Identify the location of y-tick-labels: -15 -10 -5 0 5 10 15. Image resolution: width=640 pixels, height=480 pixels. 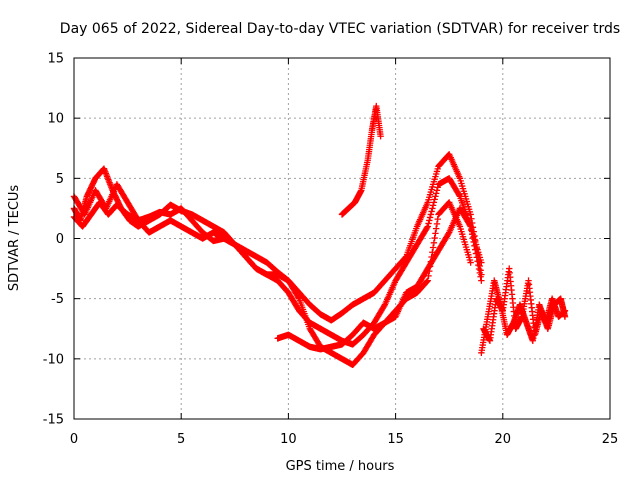
(53, 240).